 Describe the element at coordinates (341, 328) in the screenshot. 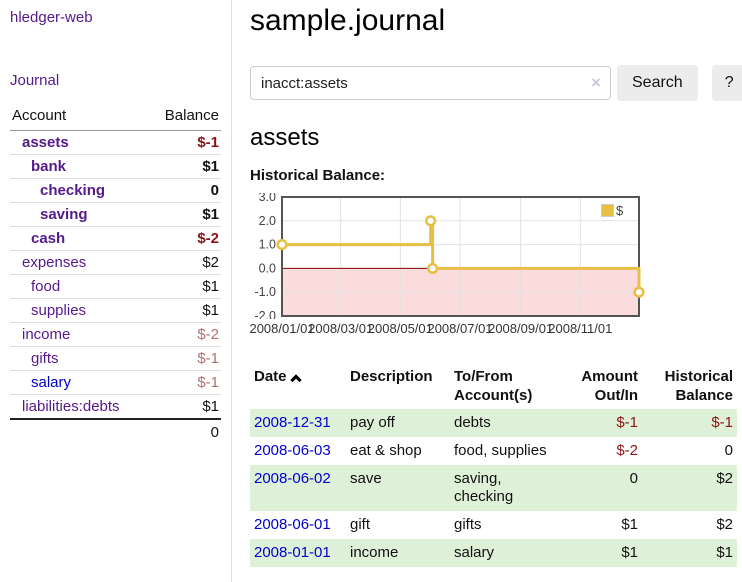

I see `x-axis-tick-label: 2008/03/01` at that location.